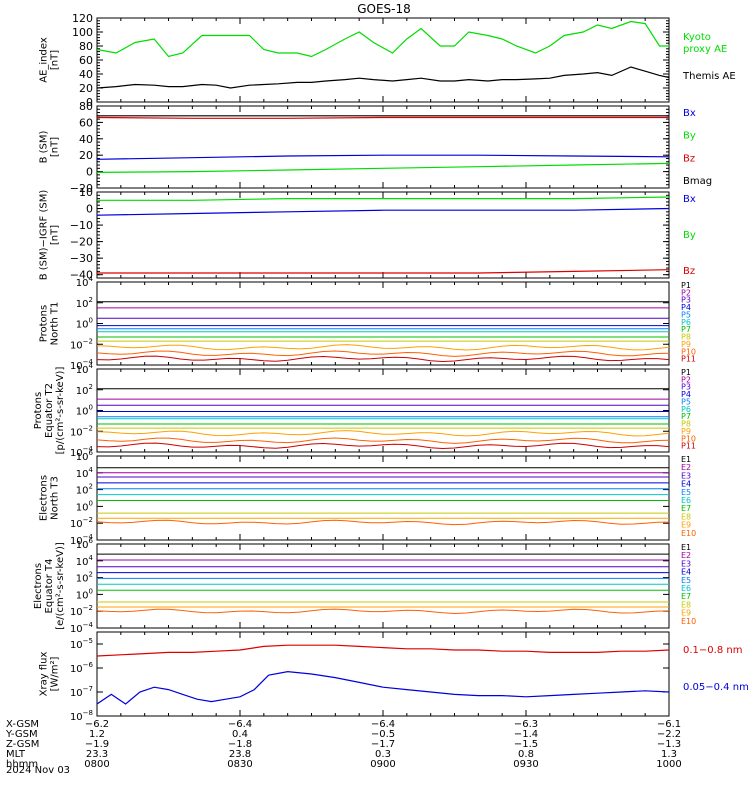 This screenshot has height=800, width=750. What do you see at coordinates (689, 158) in the screenshot?
I see `legend-label: Bz` at bounding box center [689, 158].